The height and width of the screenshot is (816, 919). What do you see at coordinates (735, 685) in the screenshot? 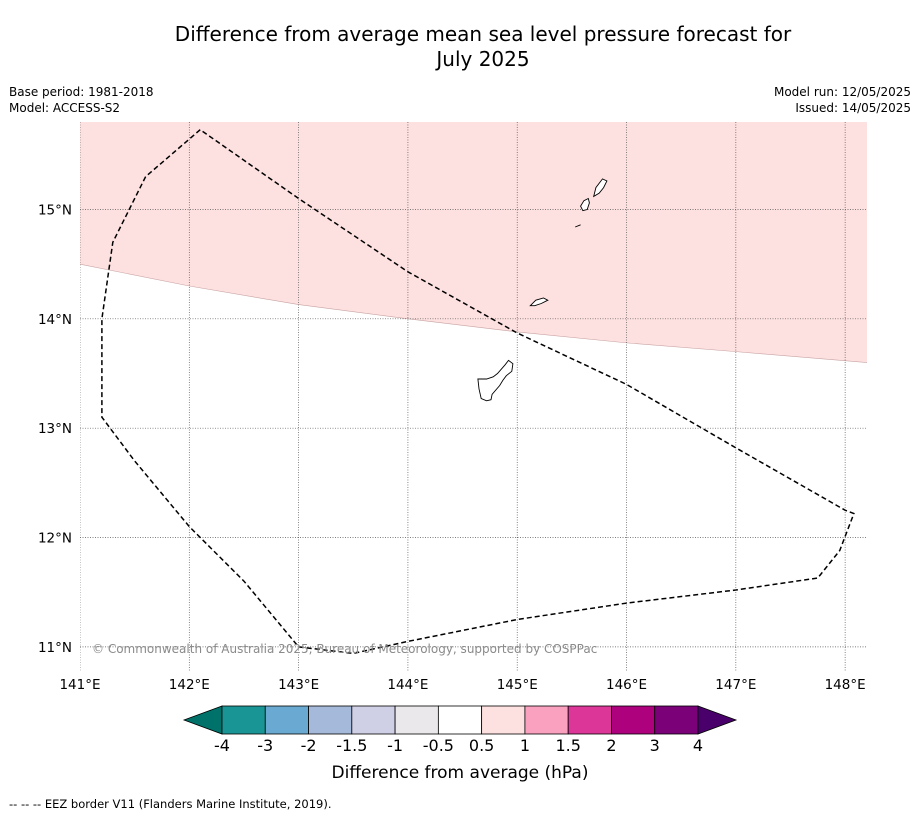
I see `lon-tick-label: 147°E` at bounding box center [735, 685].